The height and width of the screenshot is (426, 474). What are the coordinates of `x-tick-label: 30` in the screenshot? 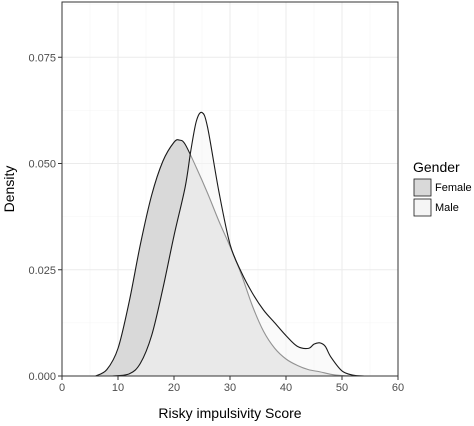 It's located at (230, 388).